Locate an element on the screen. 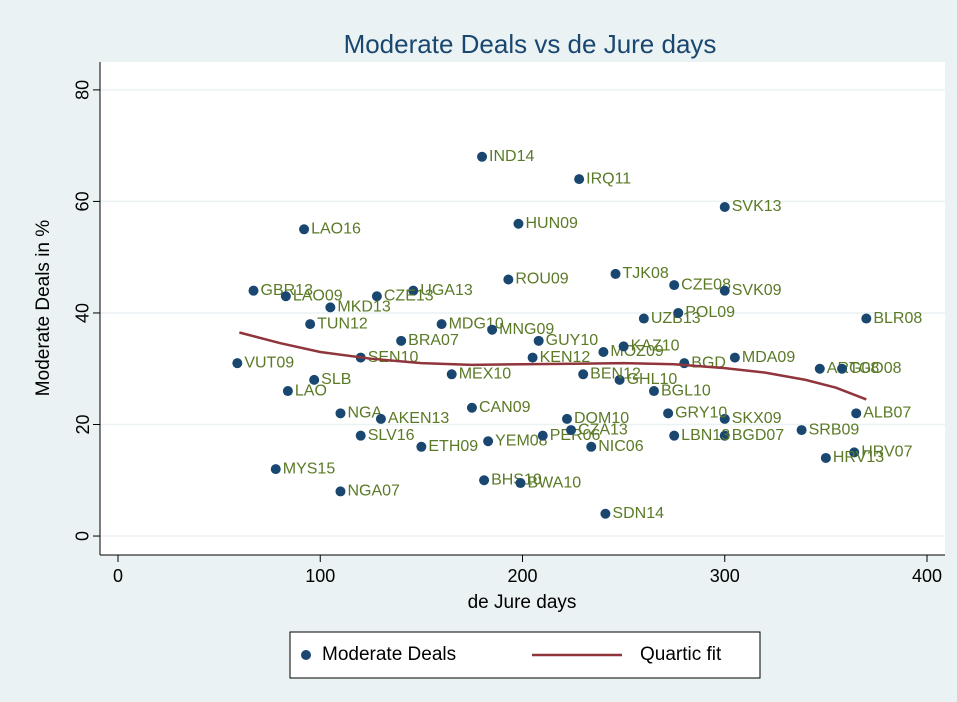  legend-marker is located at coordinates (306, 655).